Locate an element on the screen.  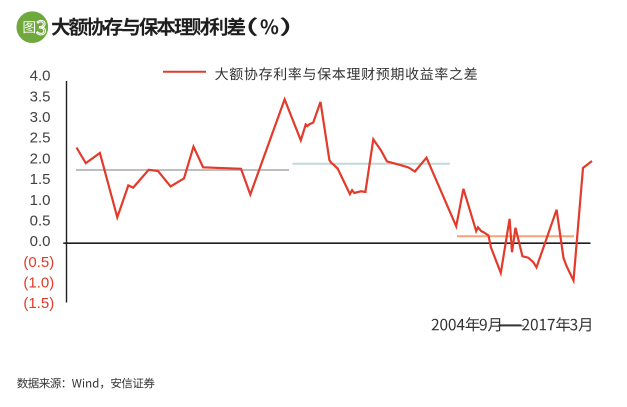
svg-text: 0.0 is located at coordinates (40, 241).